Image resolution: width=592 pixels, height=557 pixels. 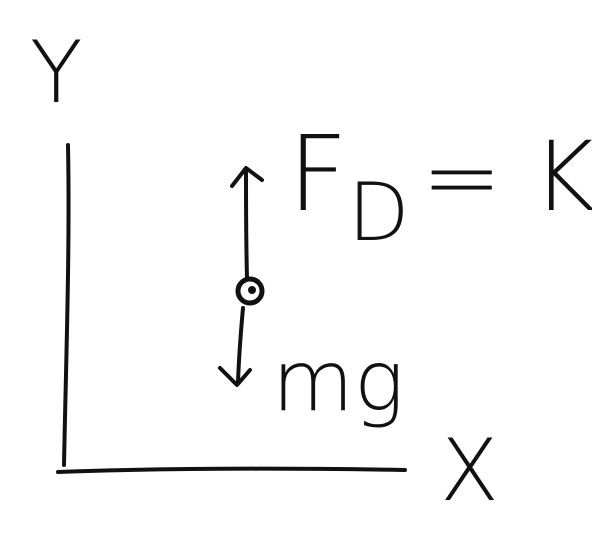 I want to click on x-axis-label: X, so click(x=469, y=471).